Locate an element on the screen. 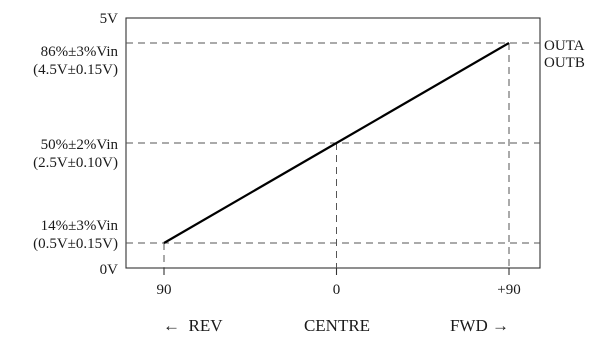  level-label-high-line2: (4.5V±0.15V) is located at coordinates (75, 70).